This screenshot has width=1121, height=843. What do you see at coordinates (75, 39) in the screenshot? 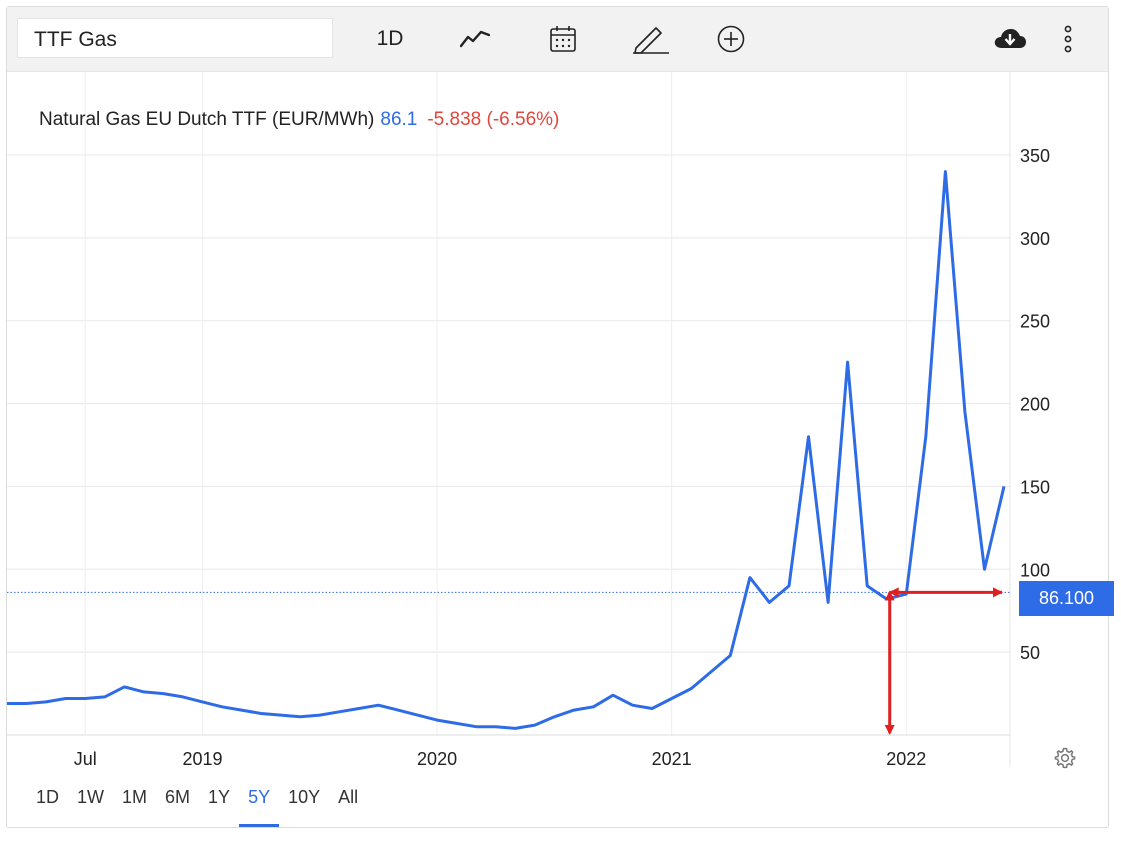
I see `symbol-label: TTF Gas` at bounding box center [75, 39].